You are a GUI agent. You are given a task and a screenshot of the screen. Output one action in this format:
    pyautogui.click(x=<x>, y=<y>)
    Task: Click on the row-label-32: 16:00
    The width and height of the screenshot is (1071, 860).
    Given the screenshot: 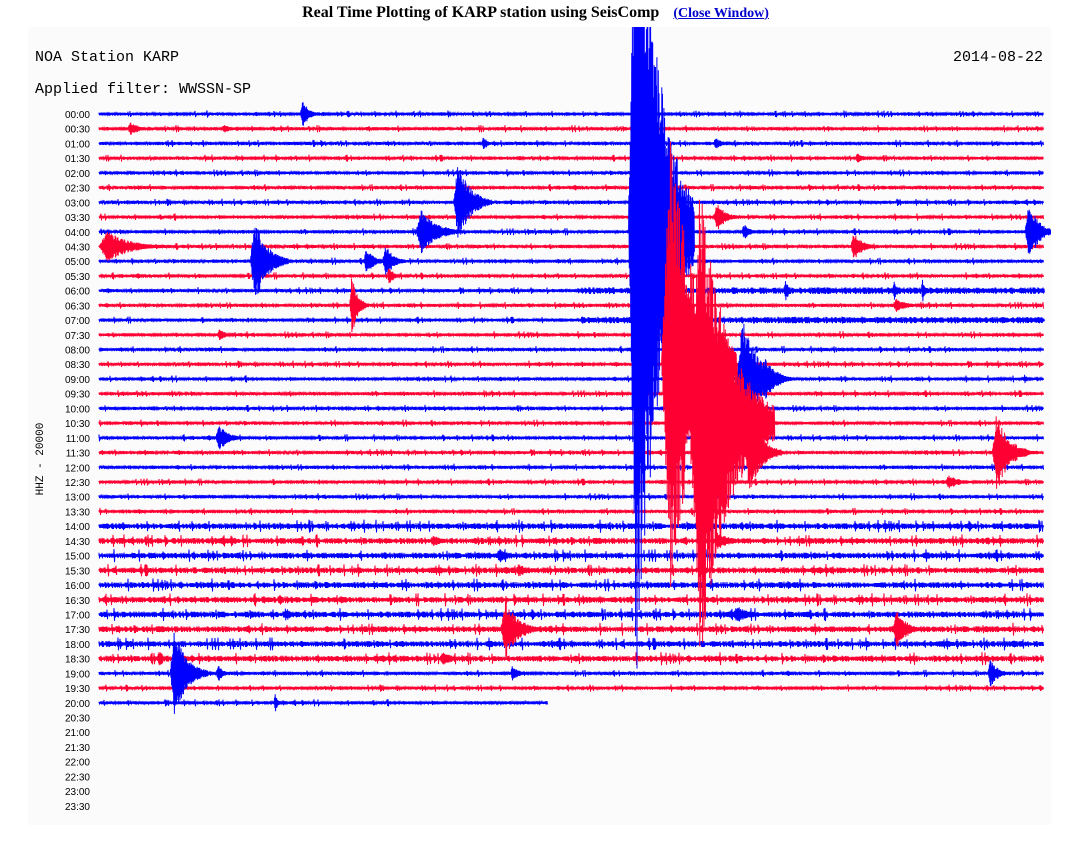 What is the action you would take?
    pyautogui.click(x=77, y=586)
    